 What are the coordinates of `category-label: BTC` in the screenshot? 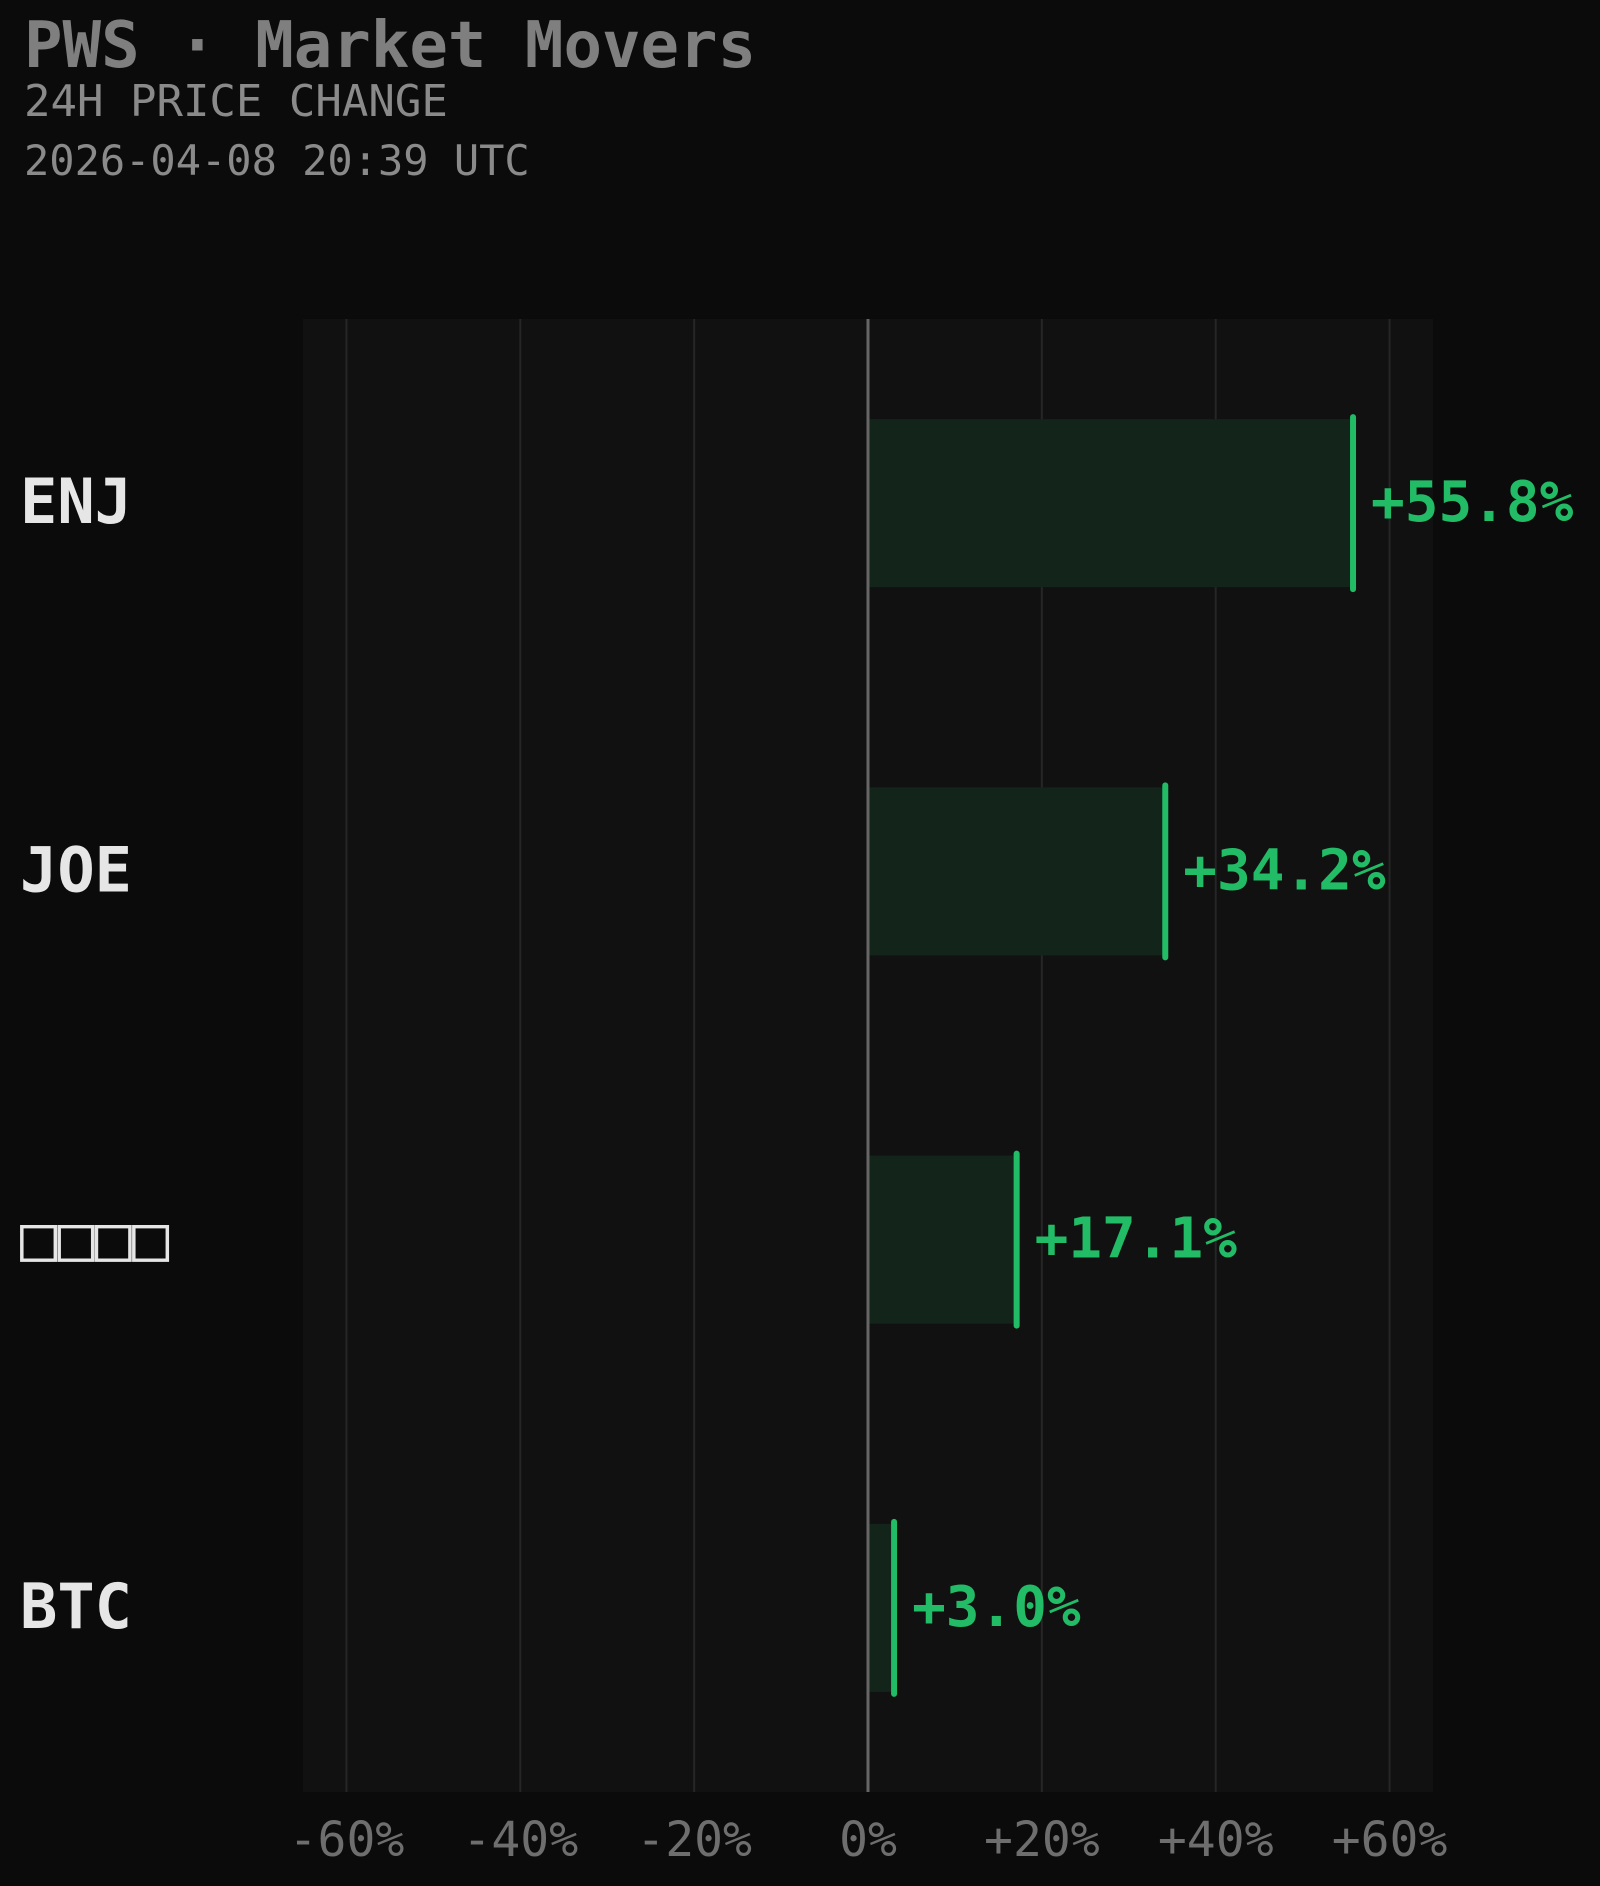 It's located at (76, 1606).